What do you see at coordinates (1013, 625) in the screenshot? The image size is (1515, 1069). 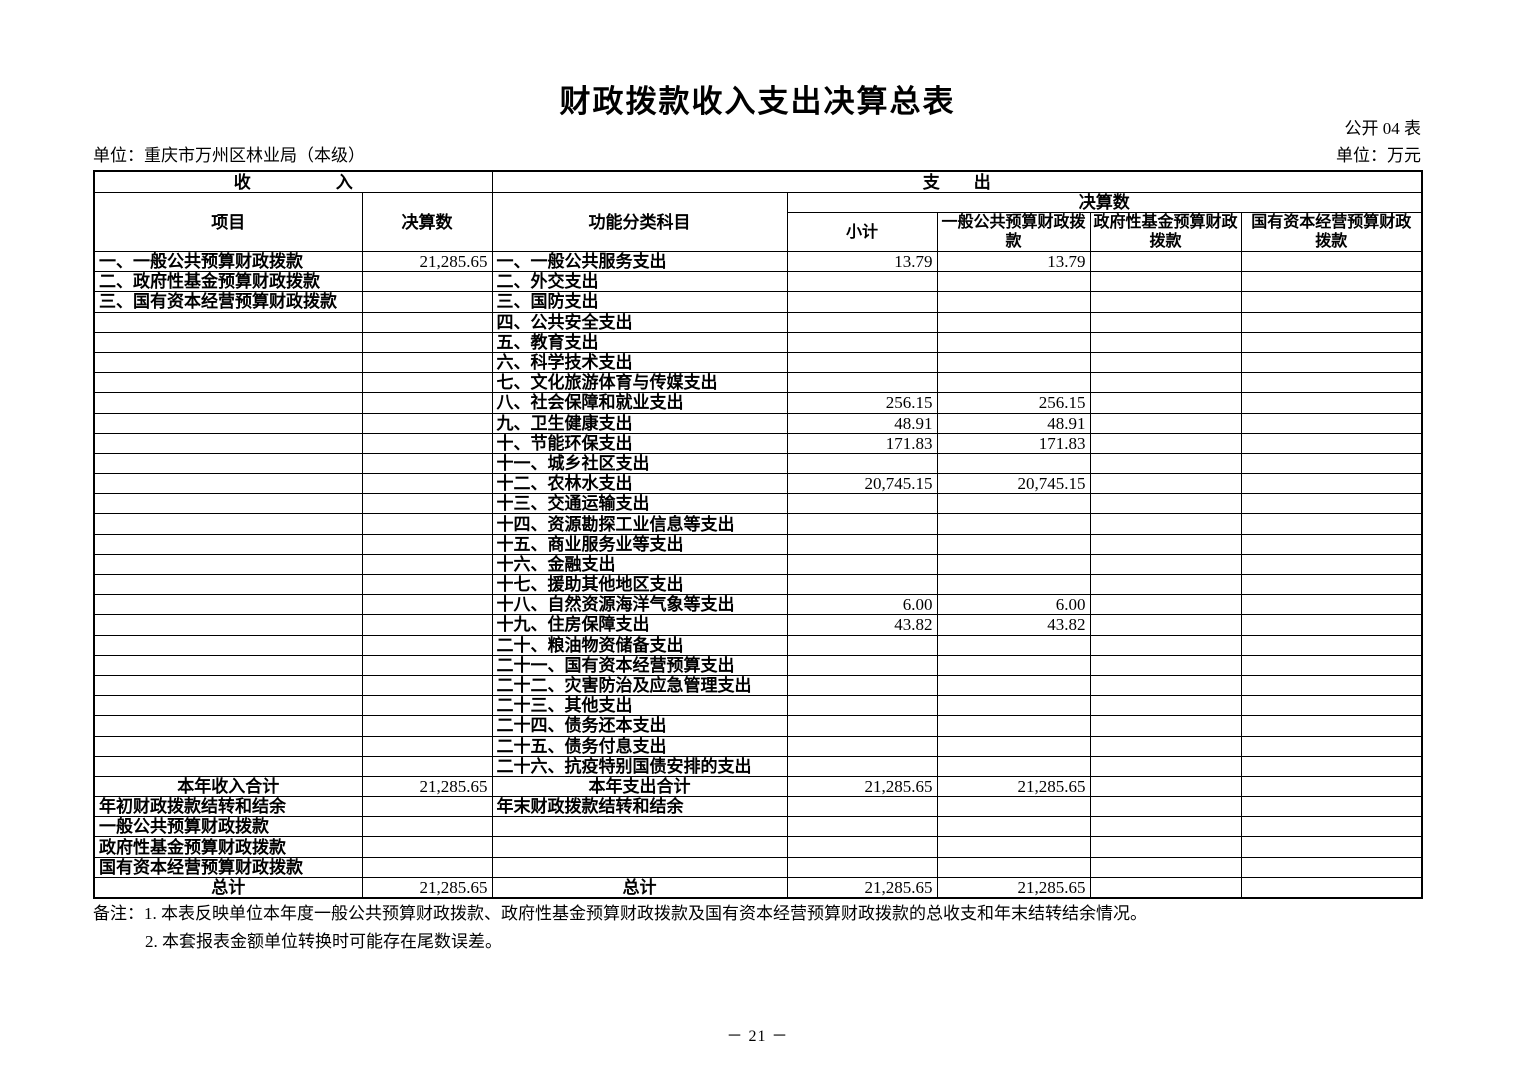 I see `expense-general-budget-cell: 43.82` at bounding box center [1013, 625].